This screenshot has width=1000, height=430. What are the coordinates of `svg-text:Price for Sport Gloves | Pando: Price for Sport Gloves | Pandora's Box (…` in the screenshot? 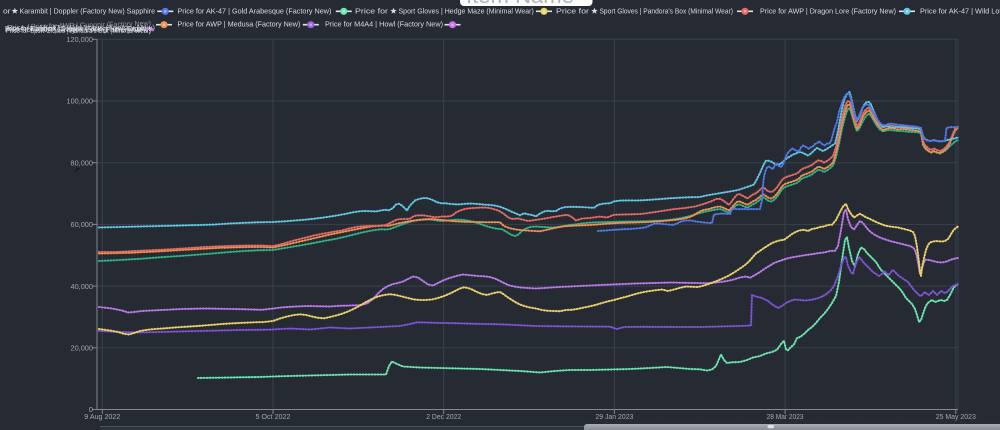 It's located at (78, 31).